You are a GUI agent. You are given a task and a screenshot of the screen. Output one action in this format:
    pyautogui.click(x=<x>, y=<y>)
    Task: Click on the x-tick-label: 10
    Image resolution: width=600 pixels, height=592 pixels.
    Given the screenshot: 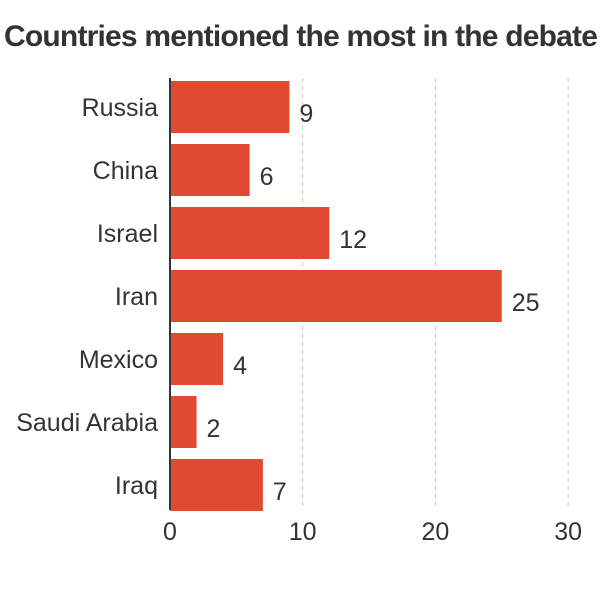 What is the action you would take?
    pyautogui.click(x=303, y=532)
    